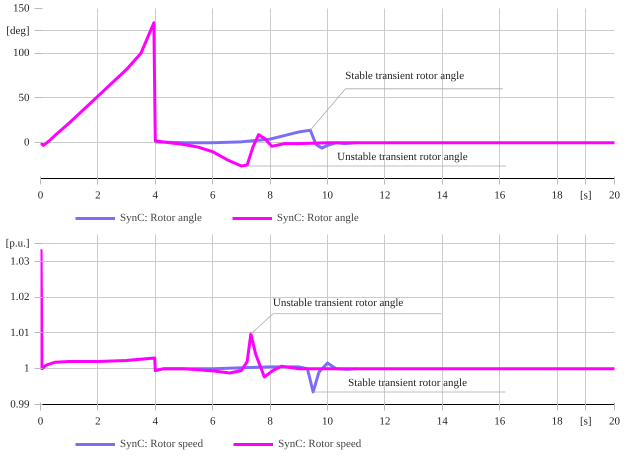  What do you see at coordinates (18, 243) in the screenshot?
I see `y-tick-label: [p.u.]` at bounding box center [18, 243].